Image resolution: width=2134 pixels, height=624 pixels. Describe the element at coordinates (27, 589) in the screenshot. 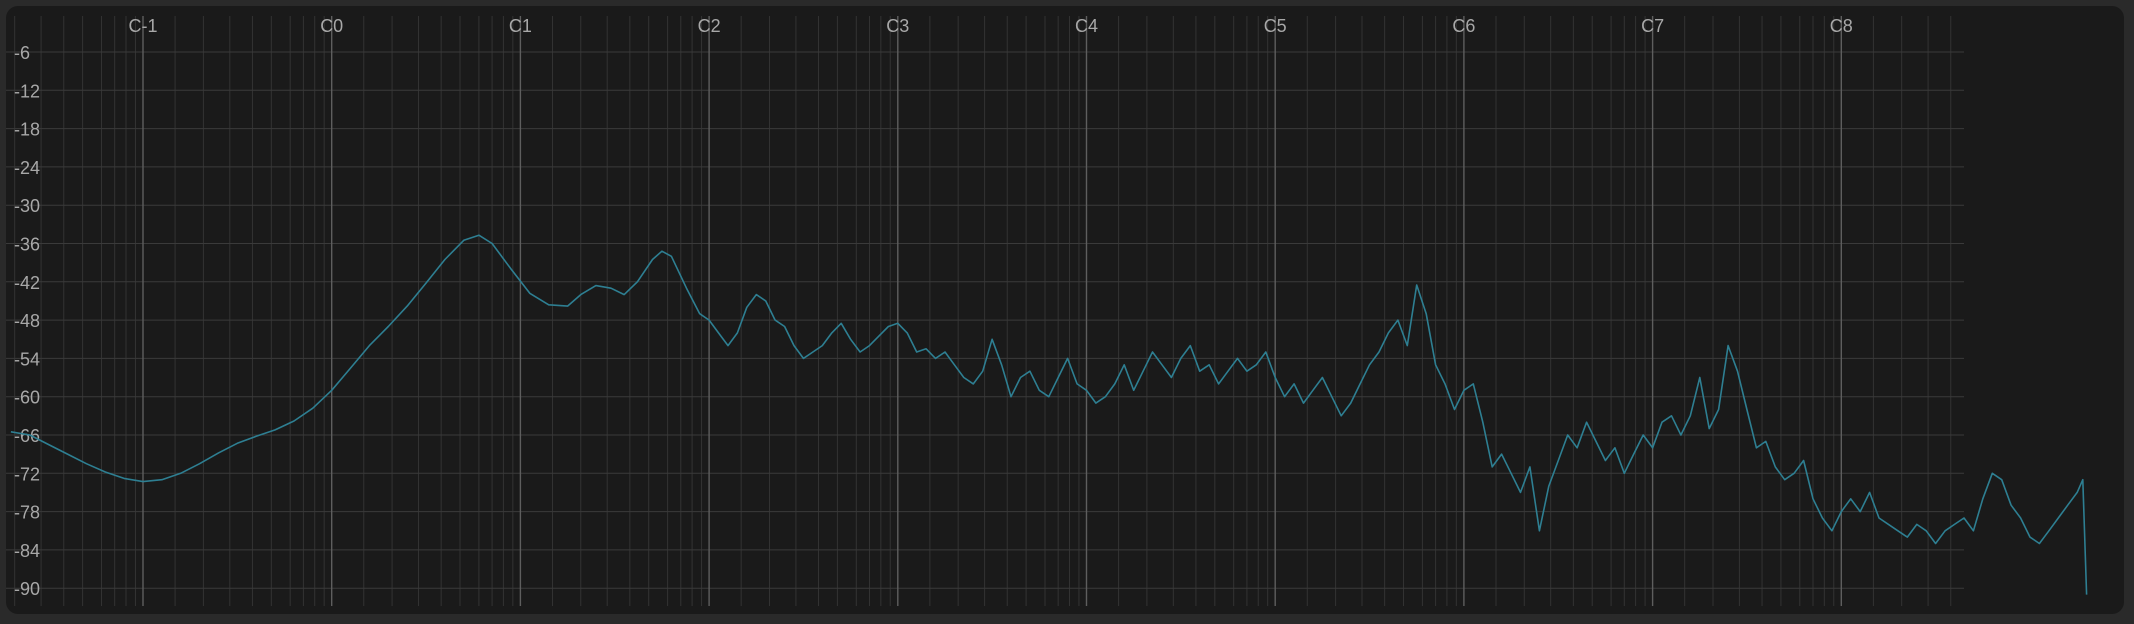

I see `y-tick-label: -90` at that location.